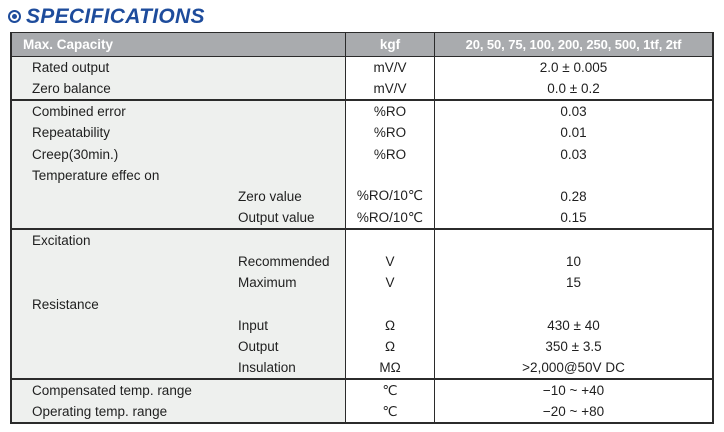 The height and width of the screenshot is (432, 724). I want to click on row-value: 0.0 ± 0.2, so click(573, 89).